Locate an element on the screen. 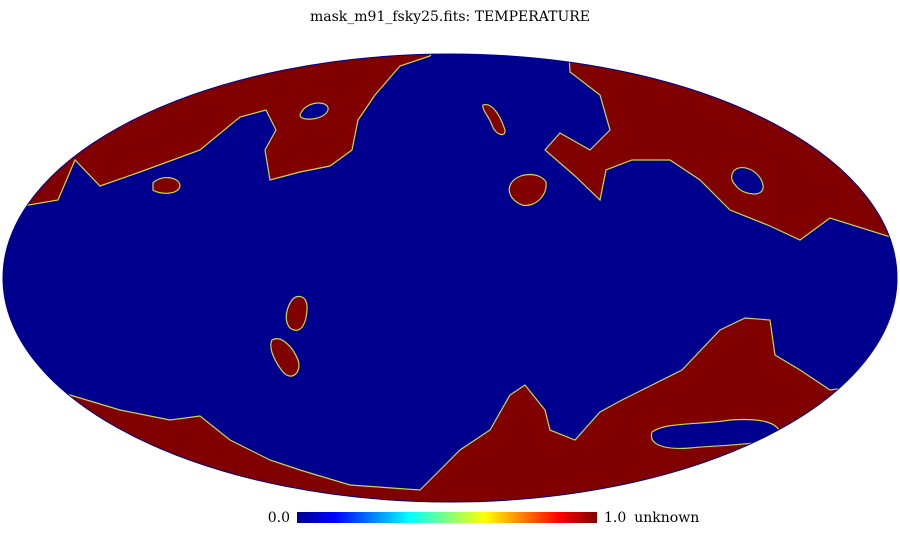  map-title: mask_m91_fsky25.fits: TEMPERATURE is located at coordinates (450, 17).